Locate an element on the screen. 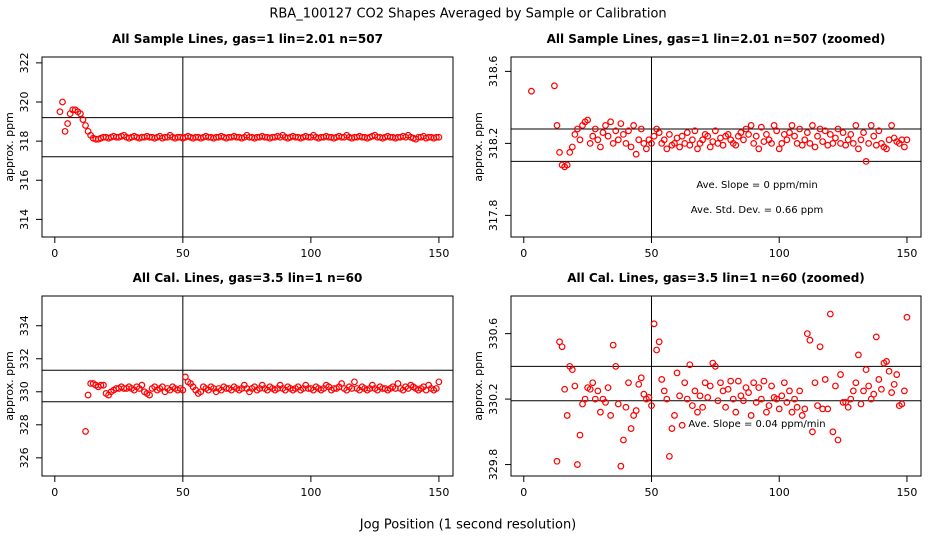 The height and width of the screenshot is (540, 936). panel-title: All Sample Lines, gas=1 lin=2.01 n=507 is located at coordinates (247, 39).